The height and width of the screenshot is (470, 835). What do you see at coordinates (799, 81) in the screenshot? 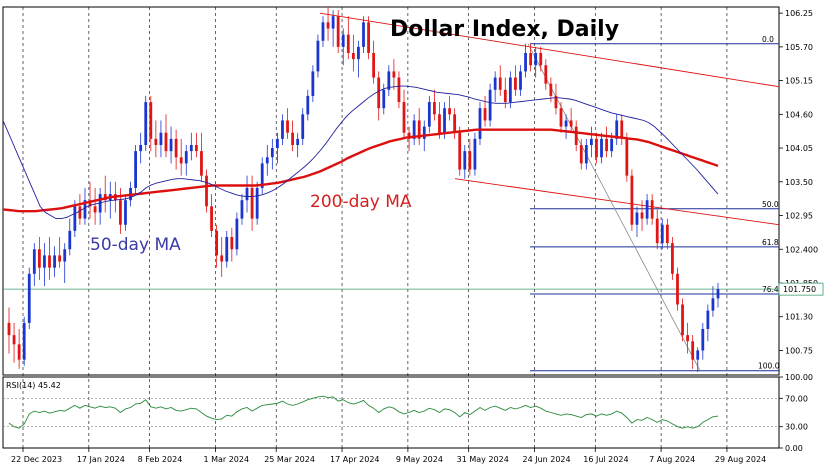
I see `y-tick-label: 105.15` at bounding box center [799, 81].